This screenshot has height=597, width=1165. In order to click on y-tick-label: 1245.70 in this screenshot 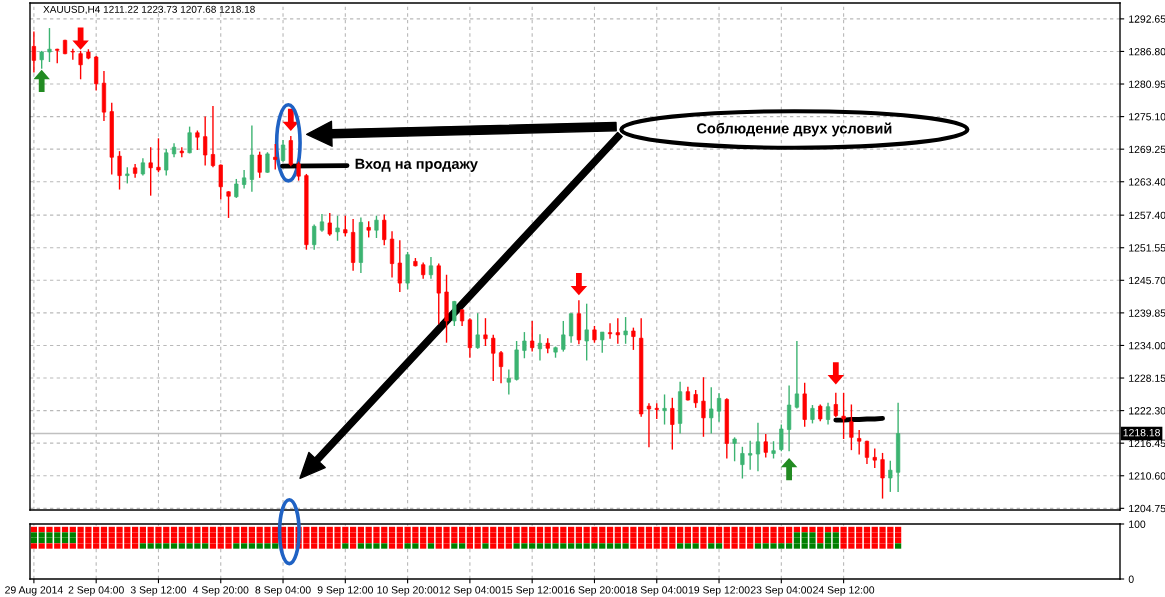, I will do `click(1147, 280)`.